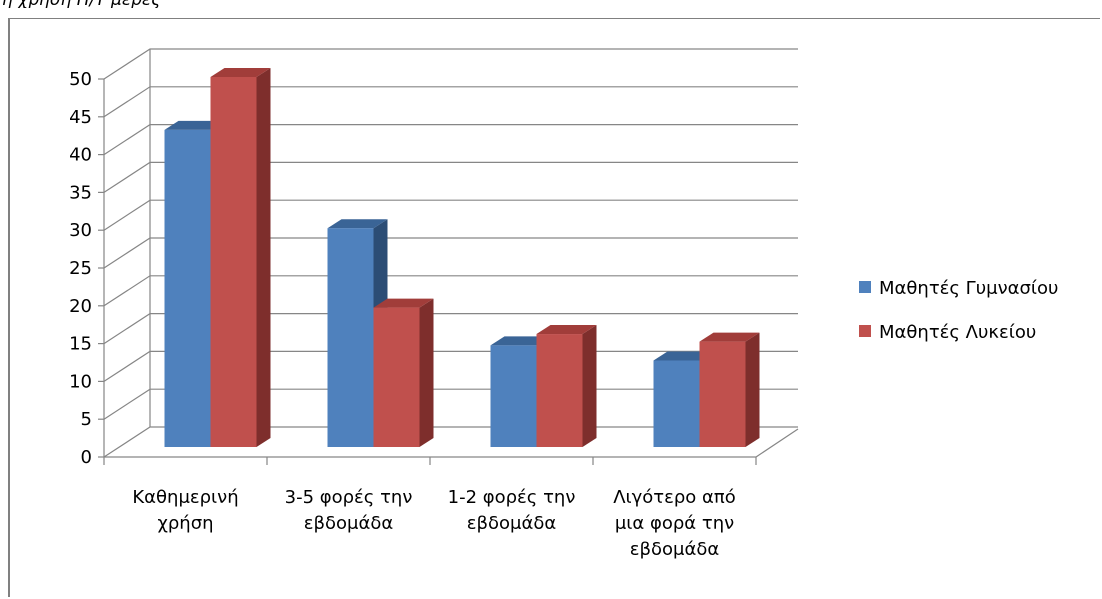  I want to click on y-tick-label: 40, so click(80, 155).